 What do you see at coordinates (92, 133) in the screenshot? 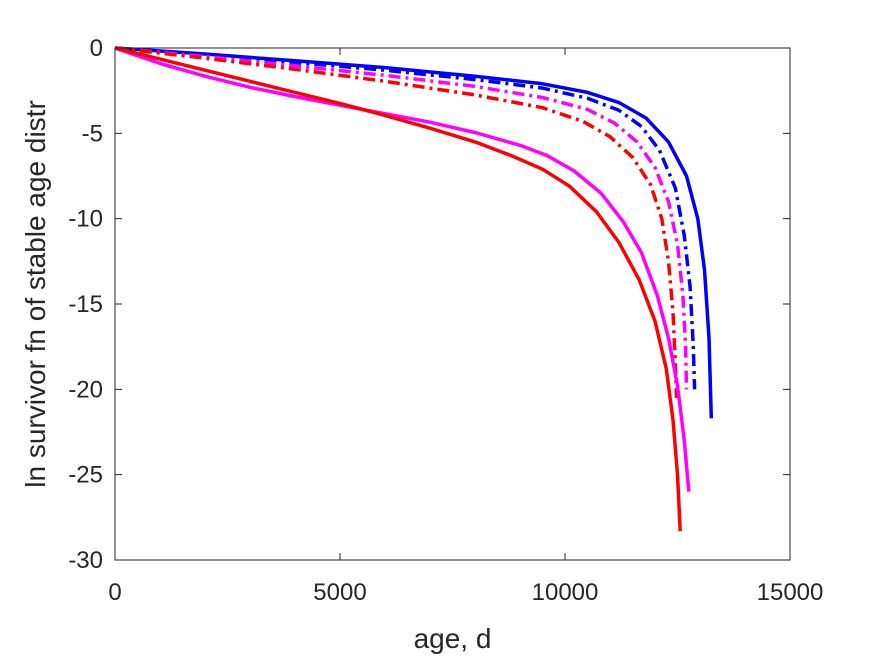
I see `y-tick-label: -5` at bounding box center [92, 133].